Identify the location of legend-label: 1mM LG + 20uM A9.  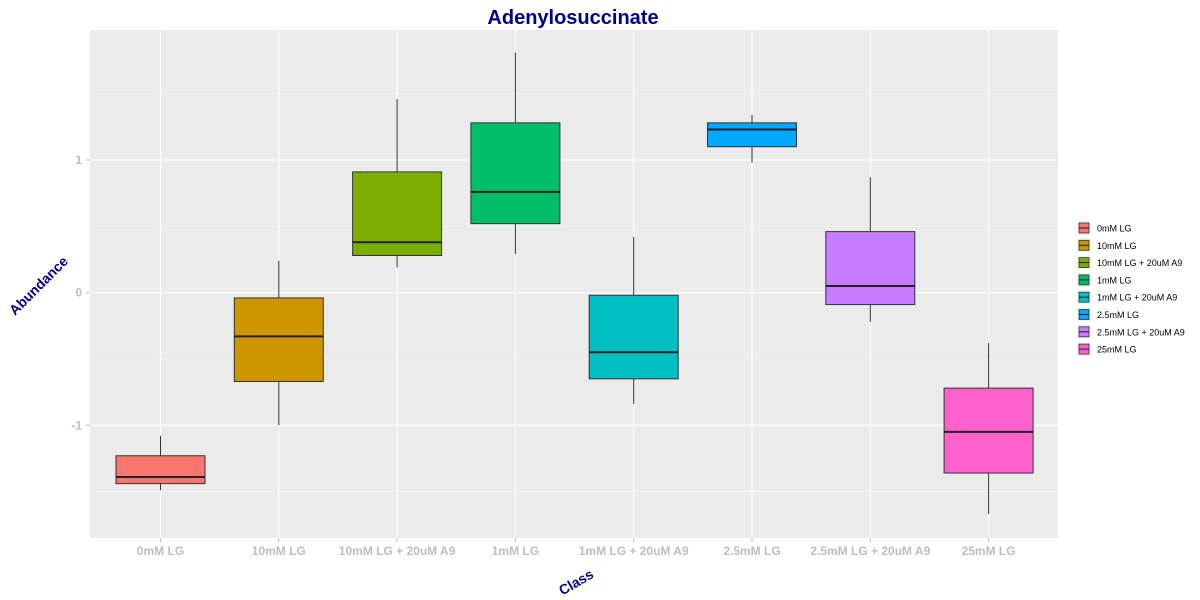
(1137, 298).